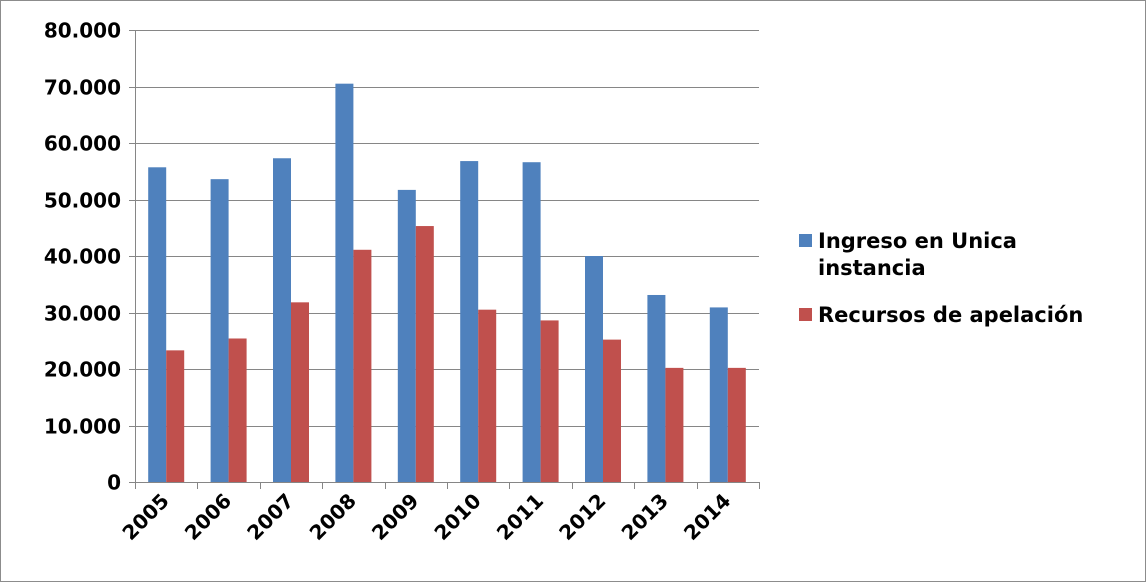 The width and height of the screenshot is (1146, 582). I want to click on bar-ingreso-2007, so click(282, 320).